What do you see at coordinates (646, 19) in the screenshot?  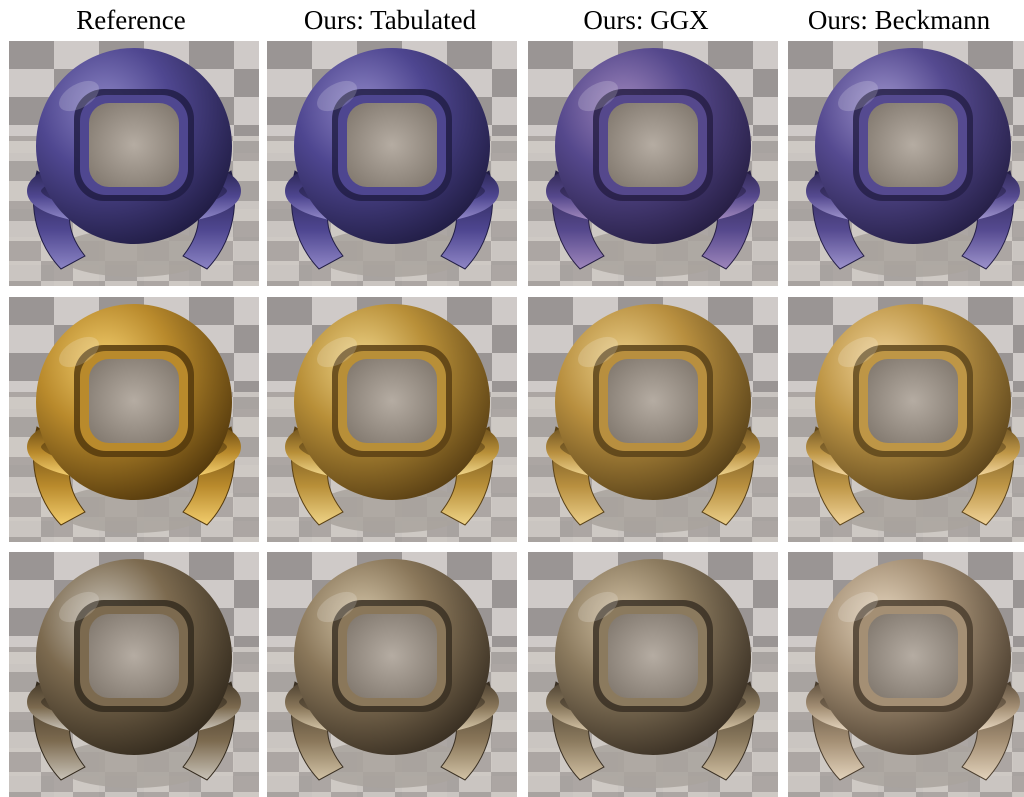 I see `column-header: Ours: GGX` at bounding box center [646, 19].